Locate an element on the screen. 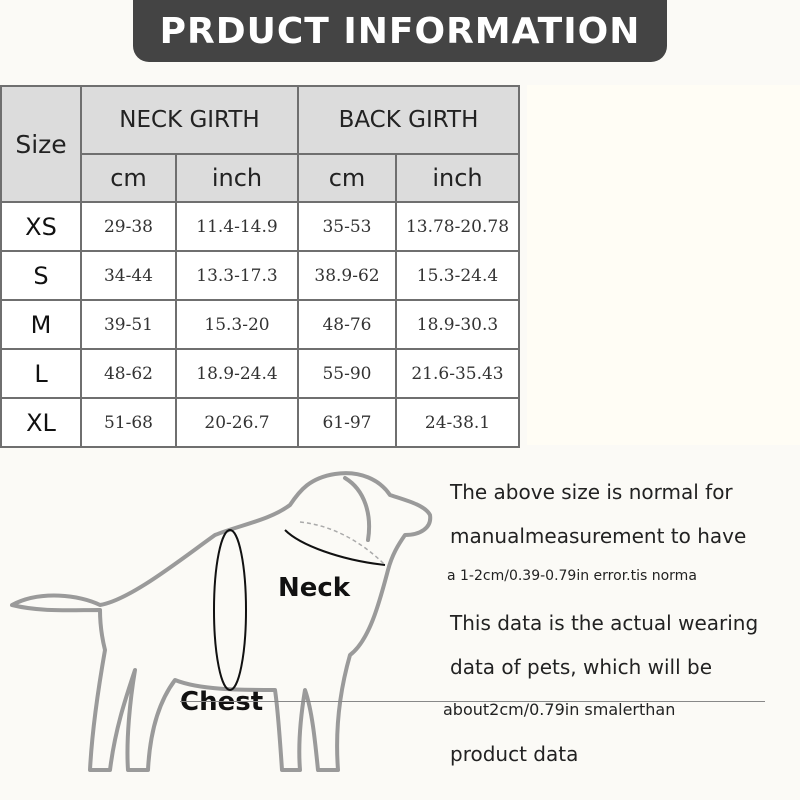  size-cell: XS is located at coordinates (41, 226).